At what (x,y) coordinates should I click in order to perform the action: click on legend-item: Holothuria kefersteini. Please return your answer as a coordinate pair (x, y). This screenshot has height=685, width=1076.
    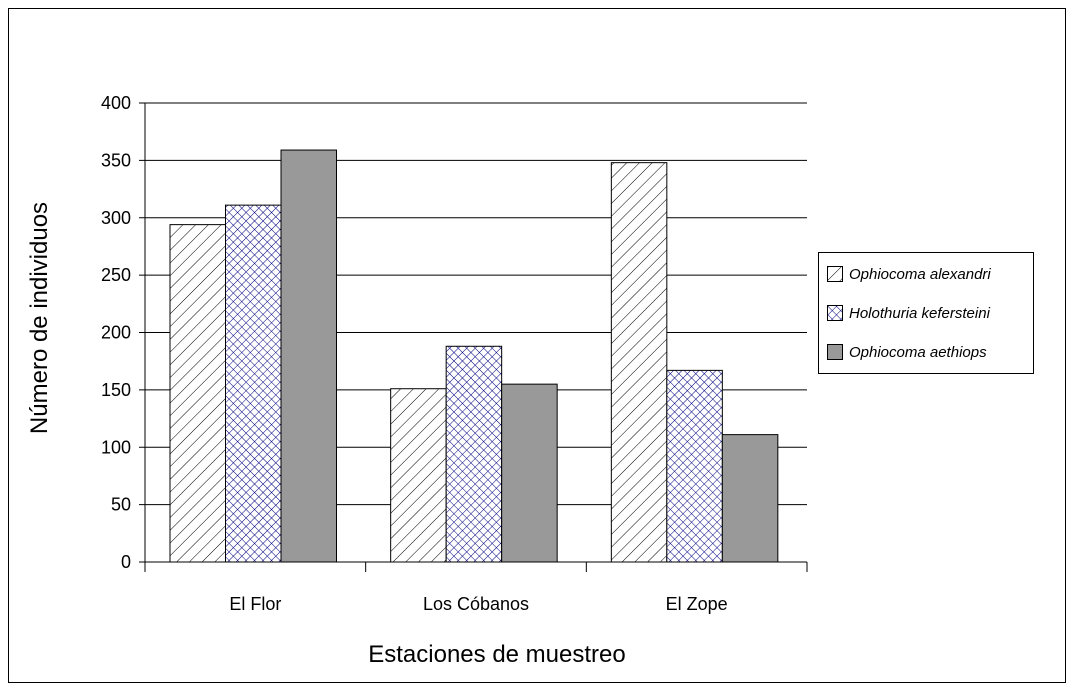
    Looking at the image, I should click on (908, 313).